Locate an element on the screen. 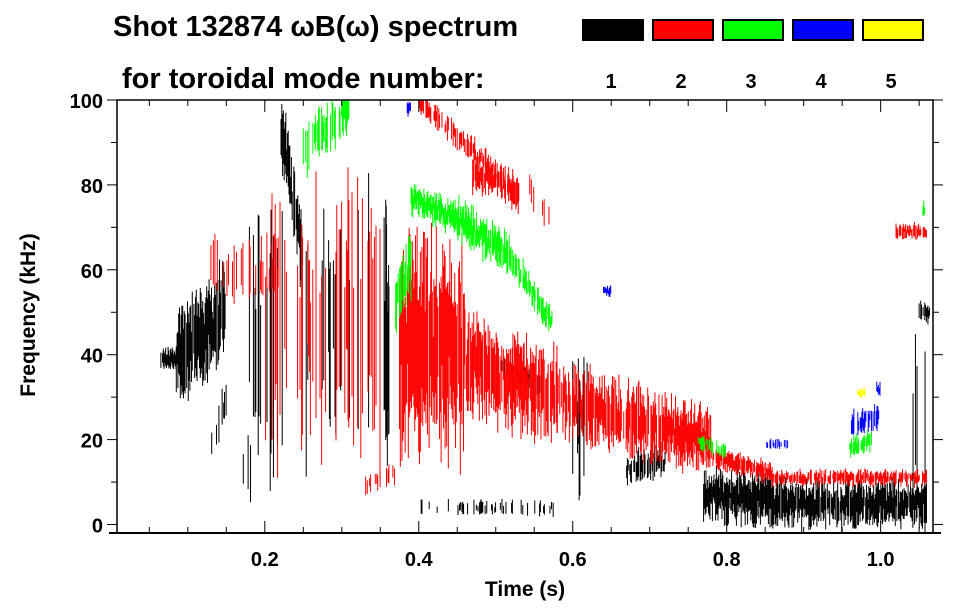  legend-label: 1 is located at coordinates (610, 82).